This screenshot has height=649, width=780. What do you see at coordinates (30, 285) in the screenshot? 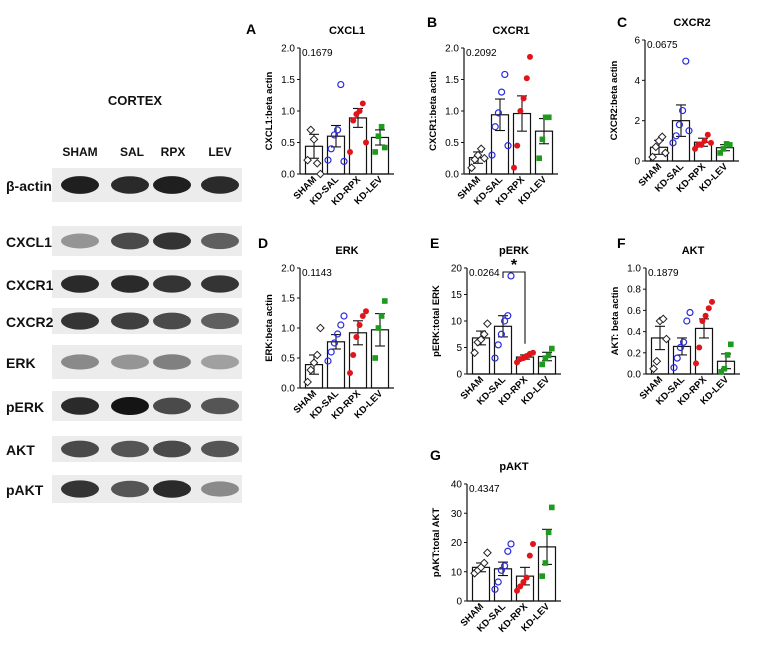
I see `blot-row-label: CXCR1` at bounding box center [30, 285].